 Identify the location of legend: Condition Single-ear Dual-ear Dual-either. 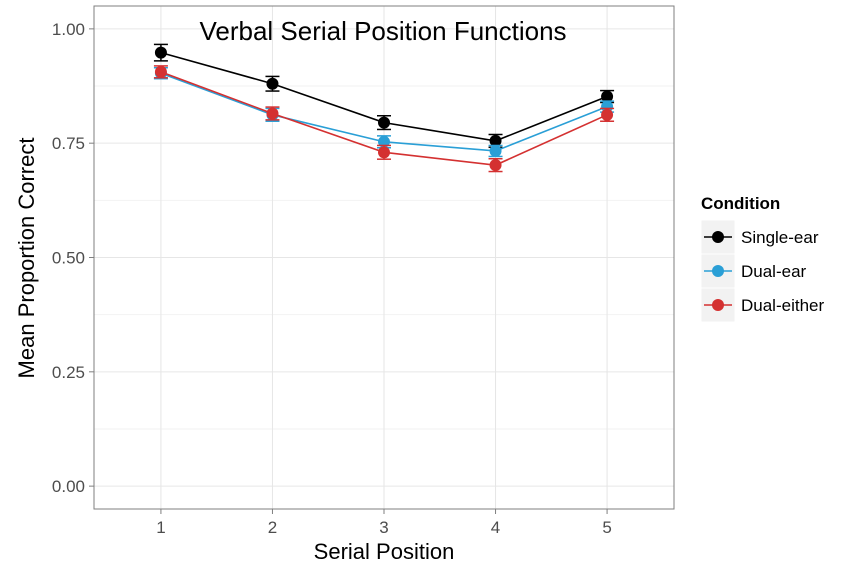
(762, 258).